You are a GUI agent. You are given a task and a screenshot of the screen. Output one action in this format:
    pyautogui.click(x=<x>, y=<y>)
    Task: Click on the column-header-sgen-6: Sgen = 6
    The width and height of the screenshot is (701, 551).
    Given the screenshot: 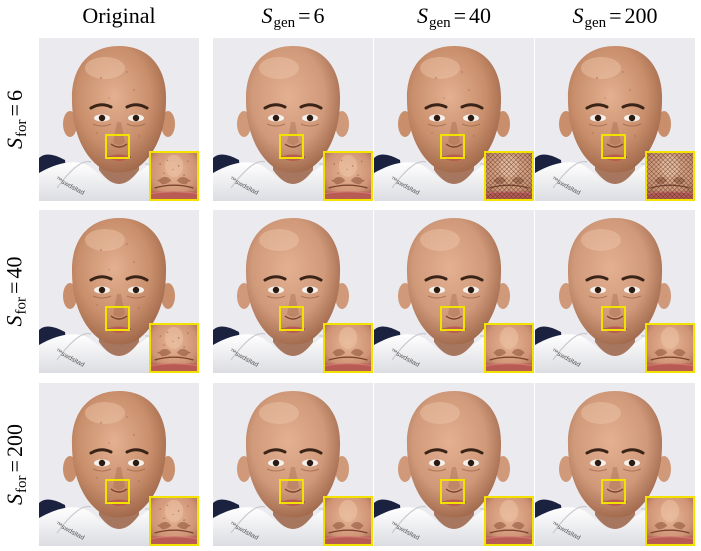 What is the action you would take?
    pyautogui.click(x=293, y=19)
    